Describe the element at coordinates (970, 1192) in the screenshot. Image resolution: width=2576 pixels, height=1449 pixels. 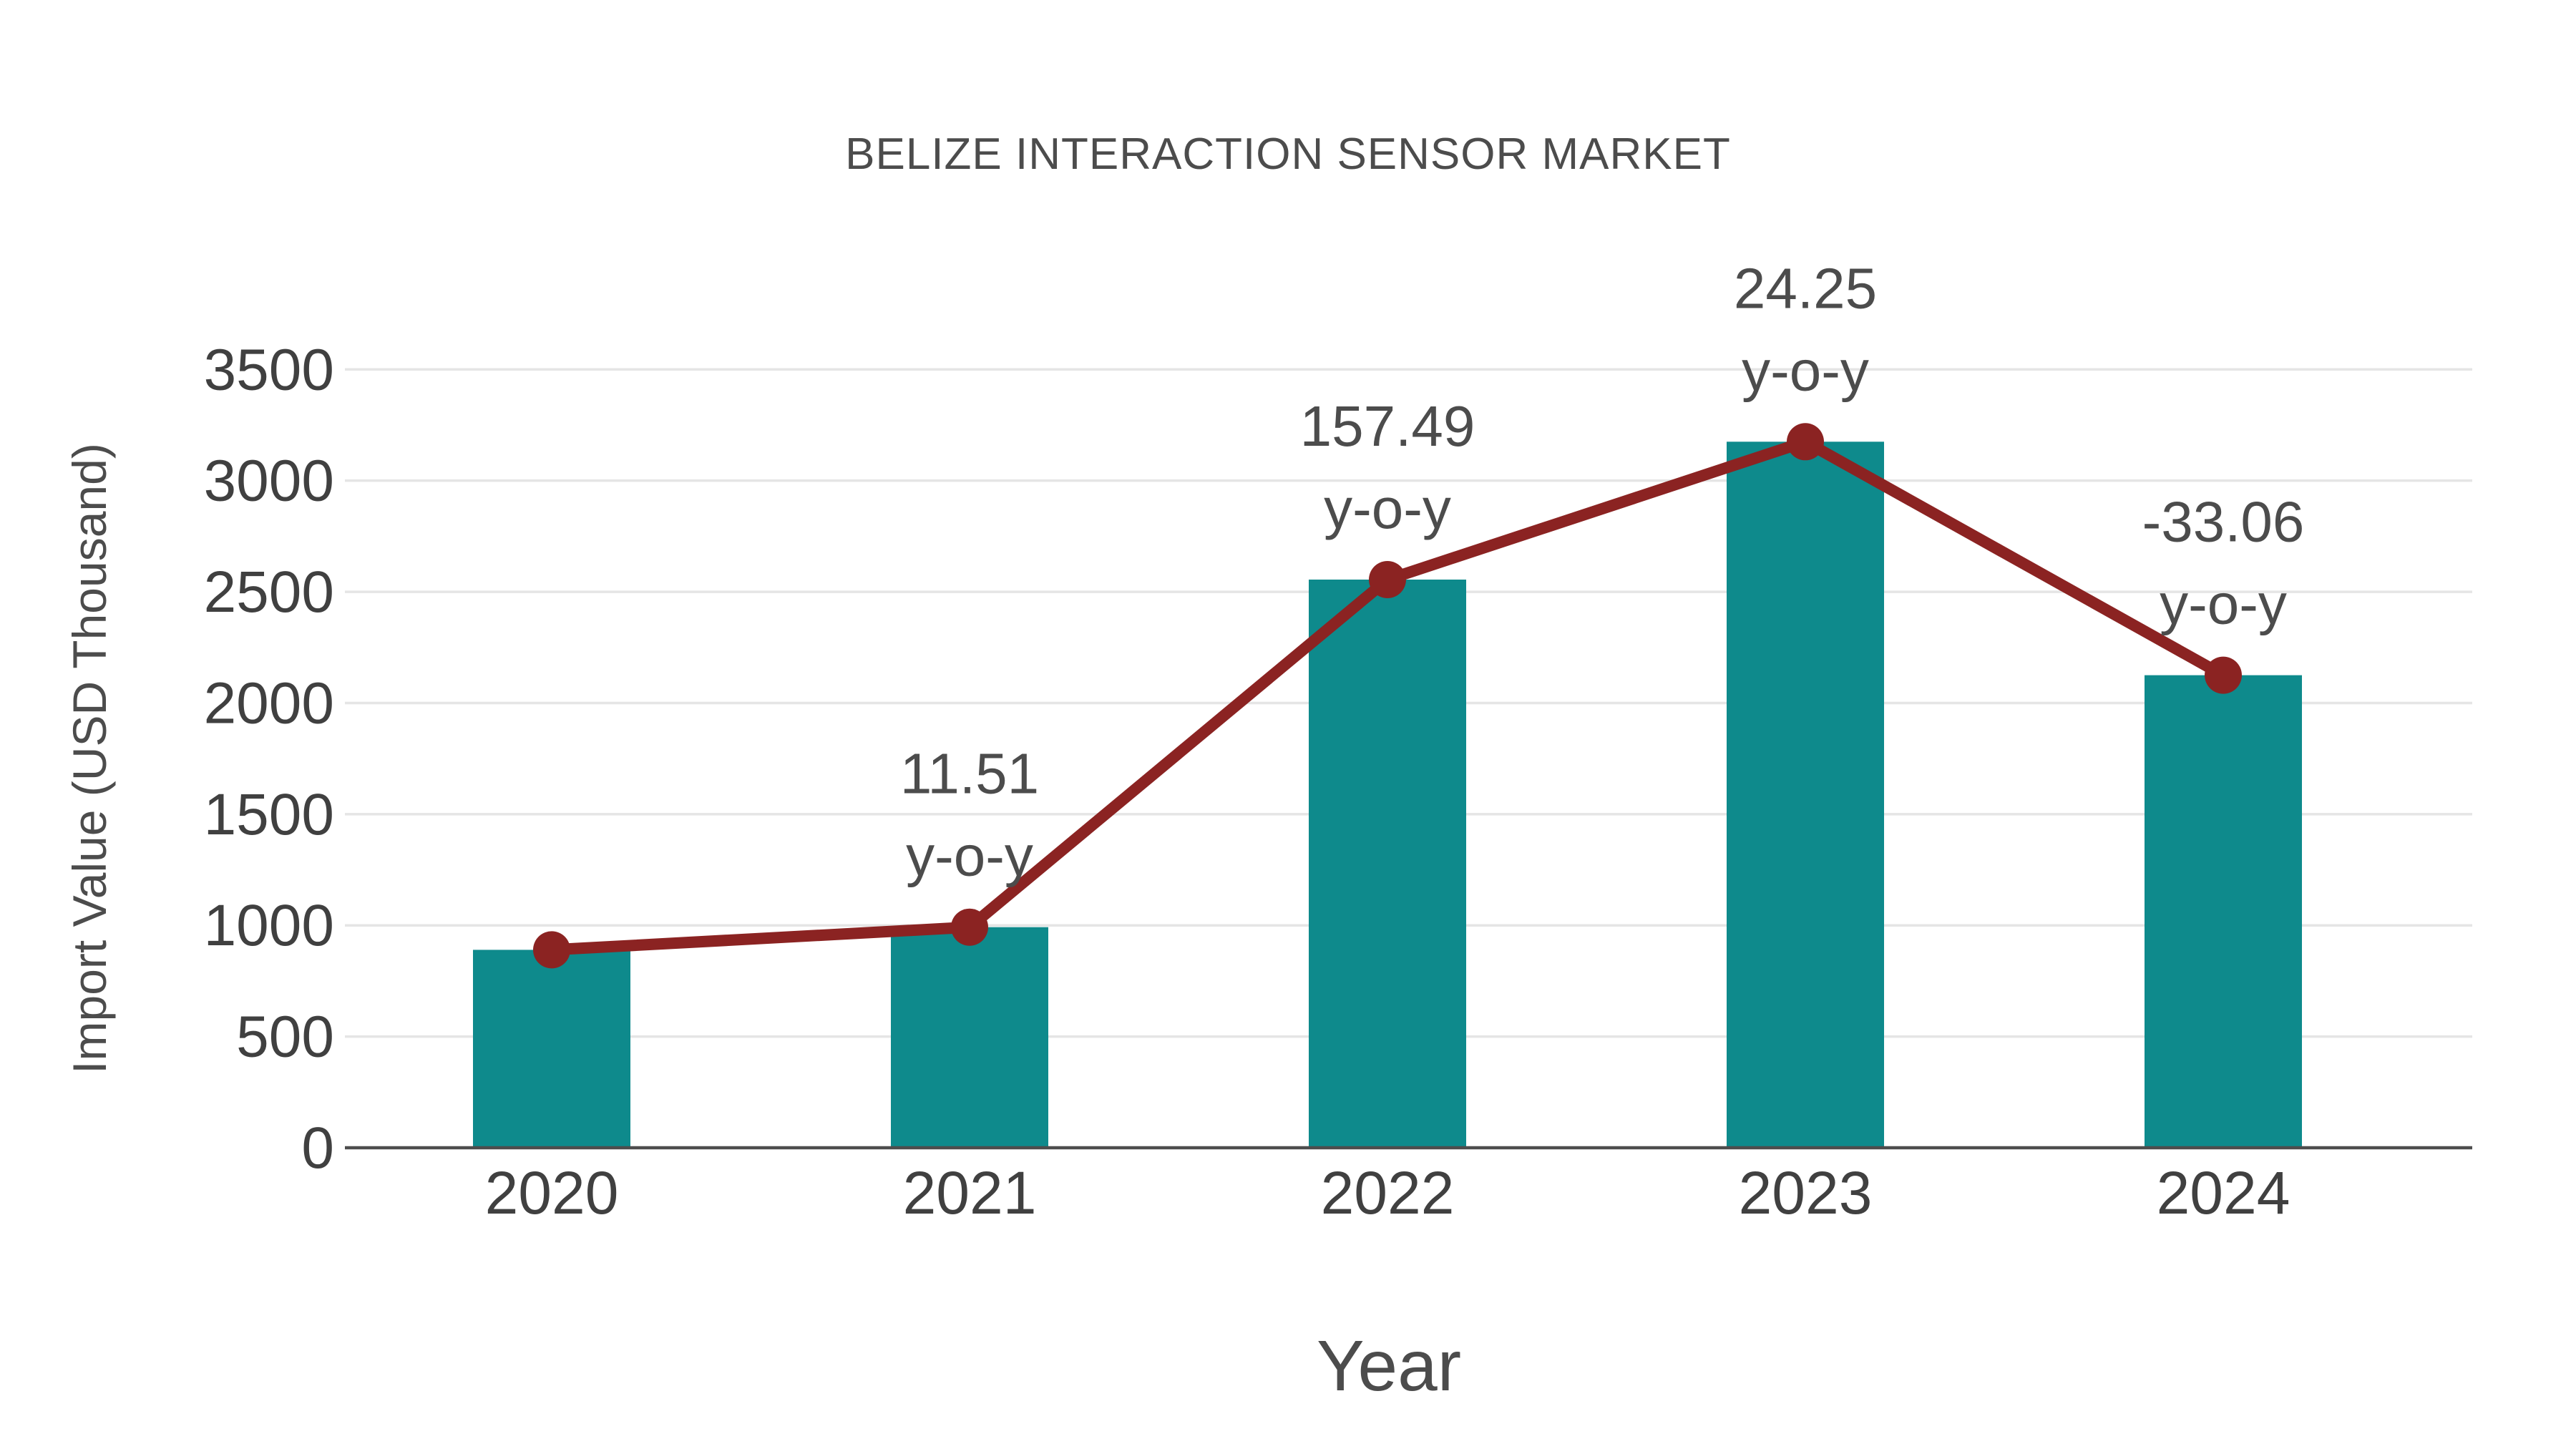
I see `x-tick-label: 2021` at that location.